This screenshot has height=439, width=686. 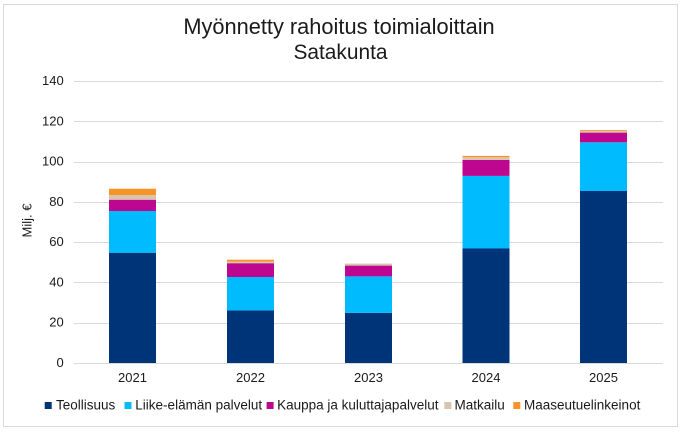 What do you see at coordinates (603, 377) in the screenshot?
I see `svg-text: 2025` at bounding box center [603, 377].